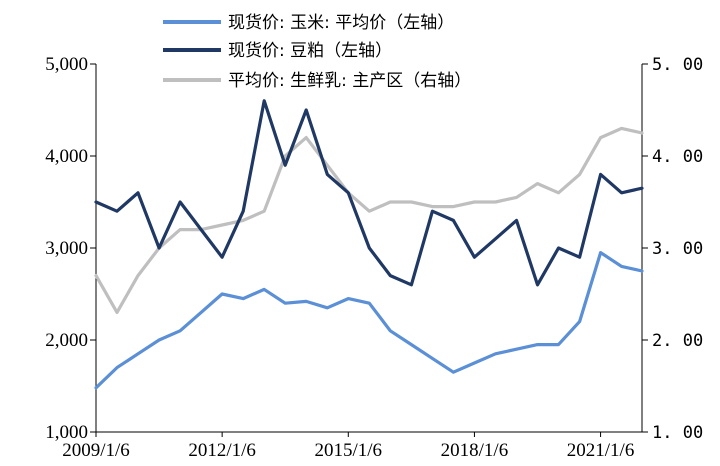  Describe the element at coordinates (222, 450) in the screenshot. I see `x-tick-label: 2012/1/6` at that location.